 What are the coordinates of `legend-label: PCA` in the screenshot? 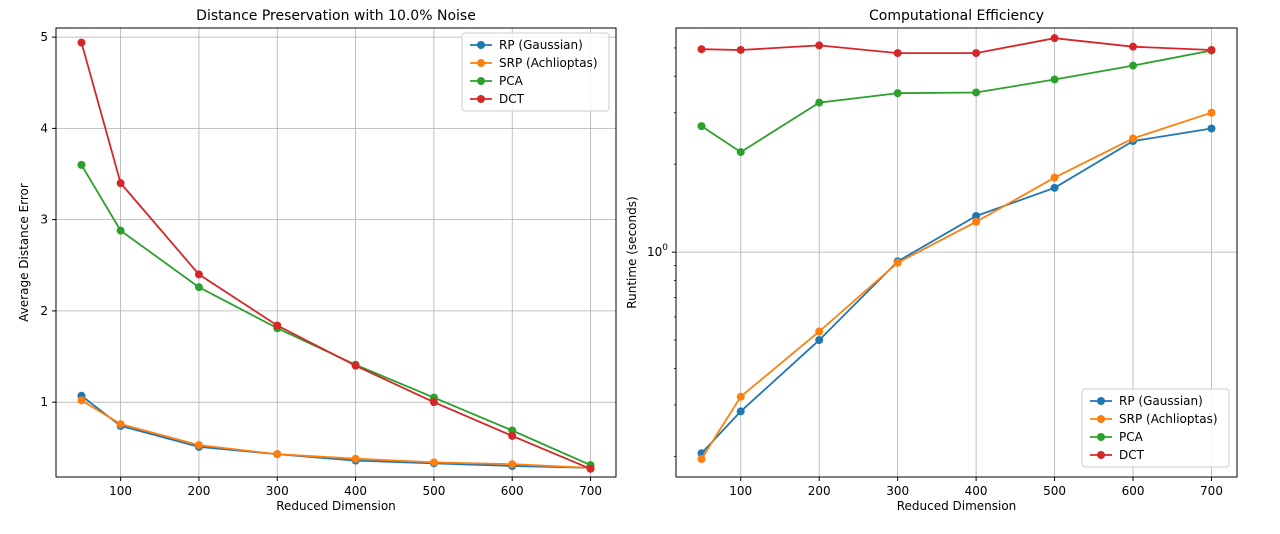 It's located at (511, 81).